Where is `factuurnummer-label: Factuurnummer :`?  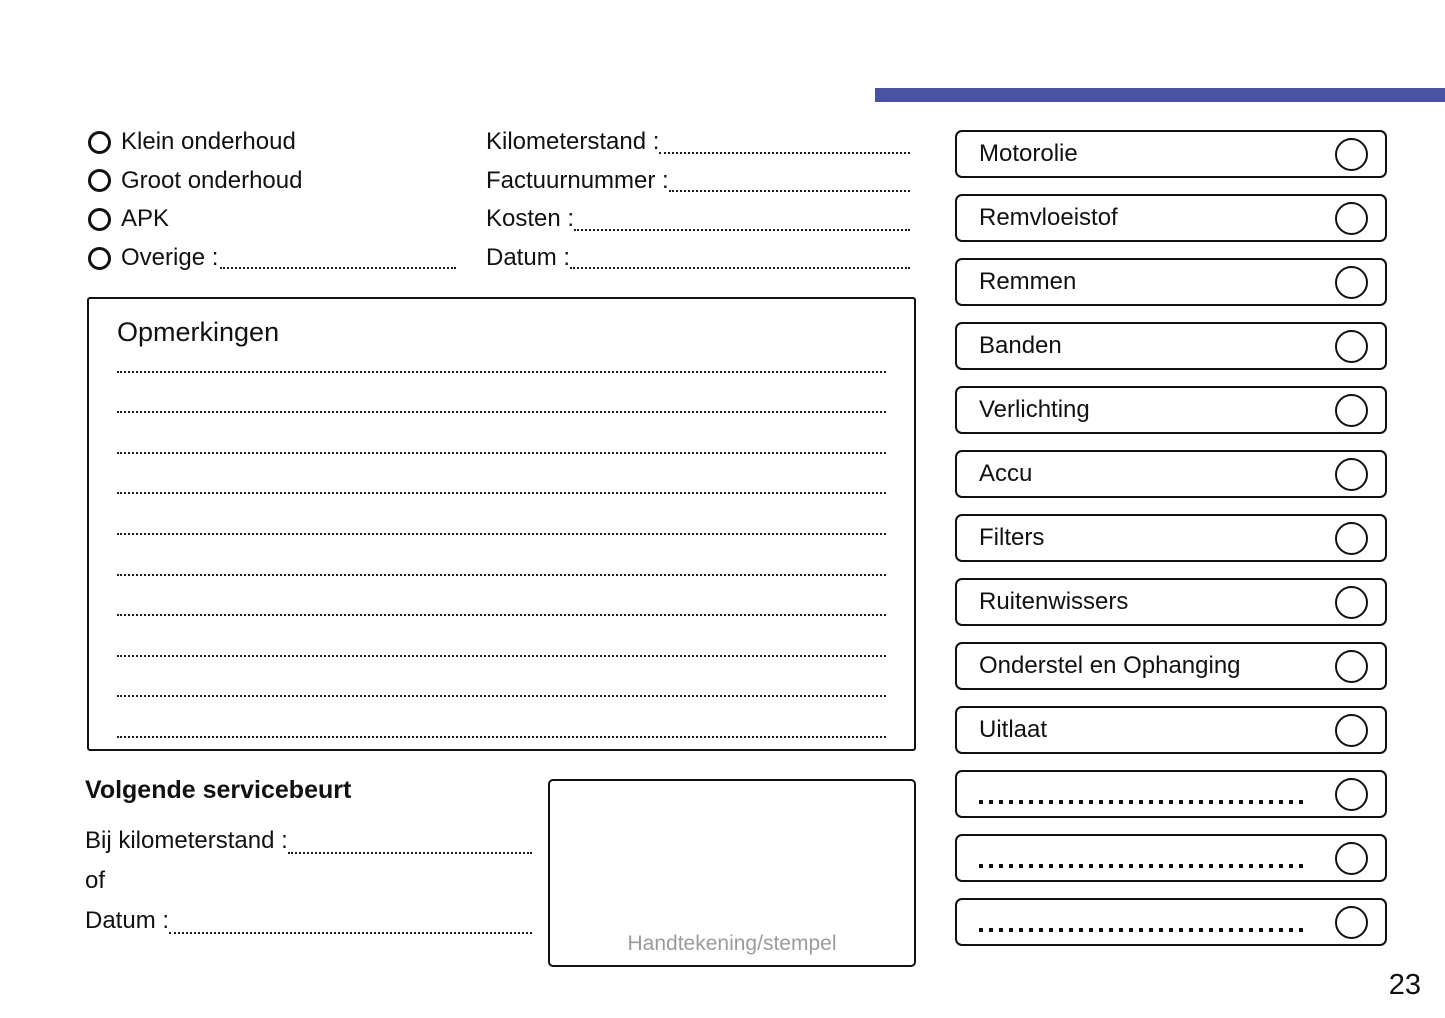
factuurnummer-label: Factuurnummer : is located at coordinates (577, 180).